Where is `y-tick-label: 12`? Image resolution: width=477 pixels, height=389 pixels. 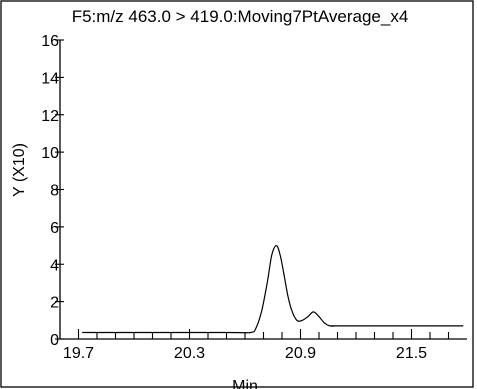 y-tick-label: 12 is located at coordinates (50, 116).